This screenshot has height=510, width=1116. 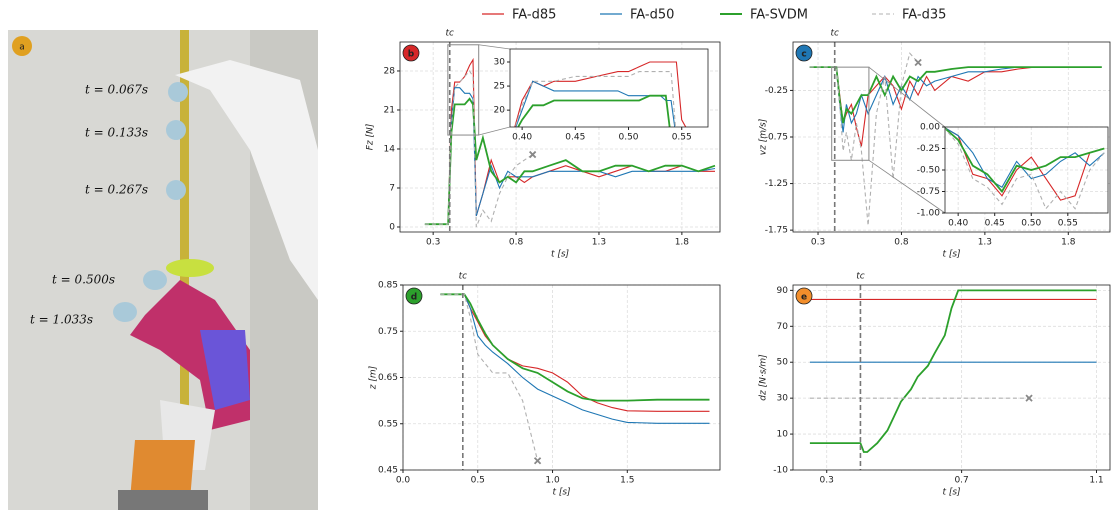 I want to click on y-tick-label: 10, so click(x=783, y=435).